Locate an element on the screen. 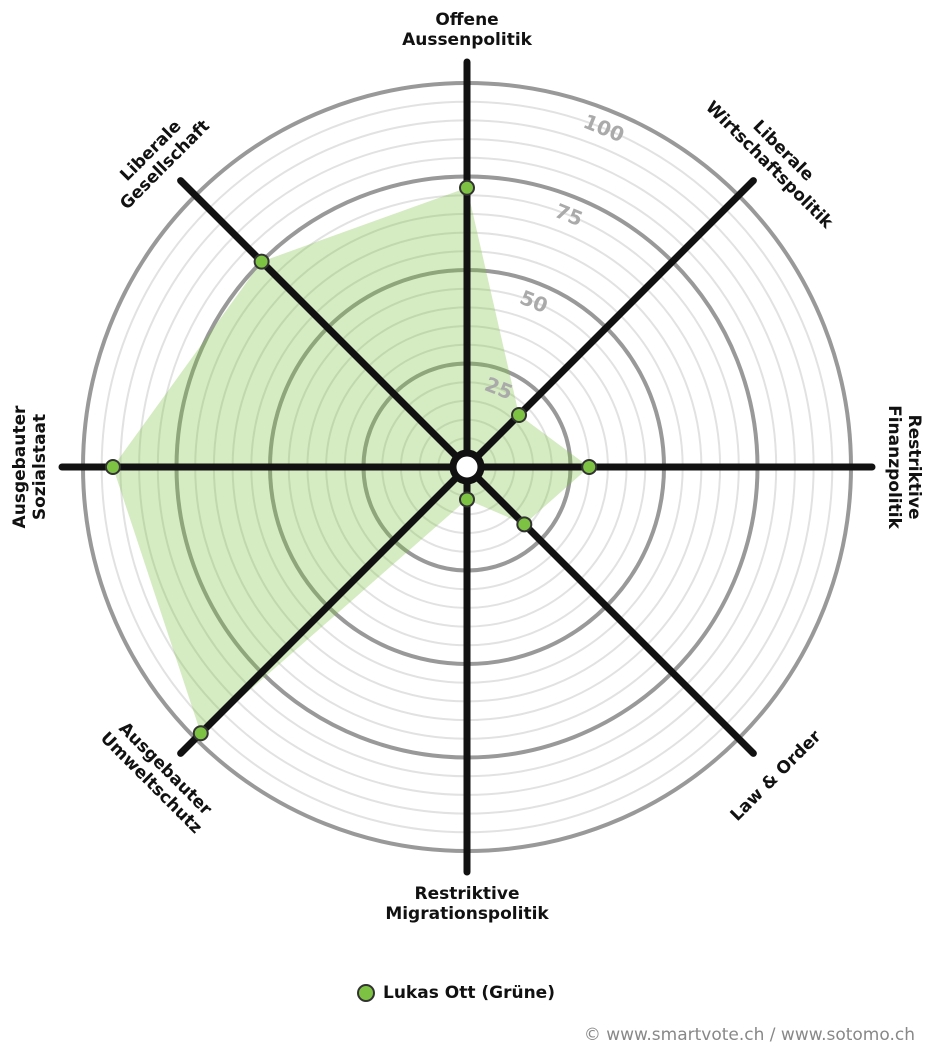 Image resolution: width=937 pixels, height=1062 pixels. legend-marker is located at coordinates (366, 993).